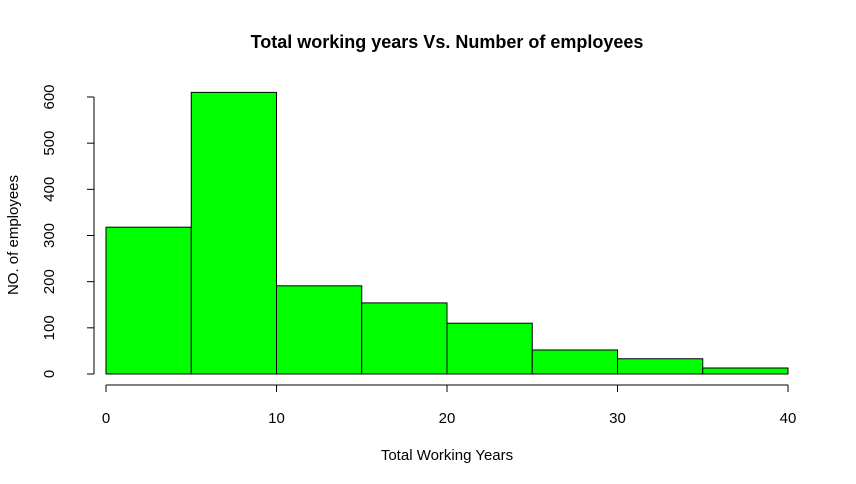 This screenshot has height=484, width=856. Describe the element at coordinates (49, 96) in the screenshot. I see `y-tick-label: 600` at that location.